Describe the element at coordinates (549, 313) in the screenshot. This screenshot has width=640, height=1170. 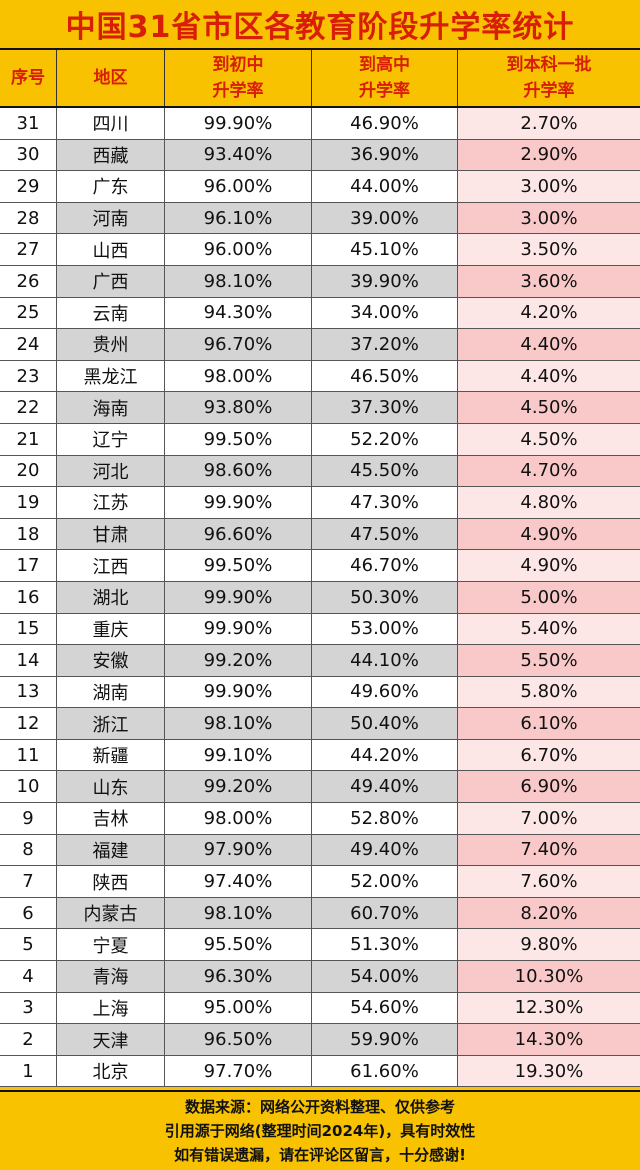
I see `cell-undergrad: 4.20%` at that location.